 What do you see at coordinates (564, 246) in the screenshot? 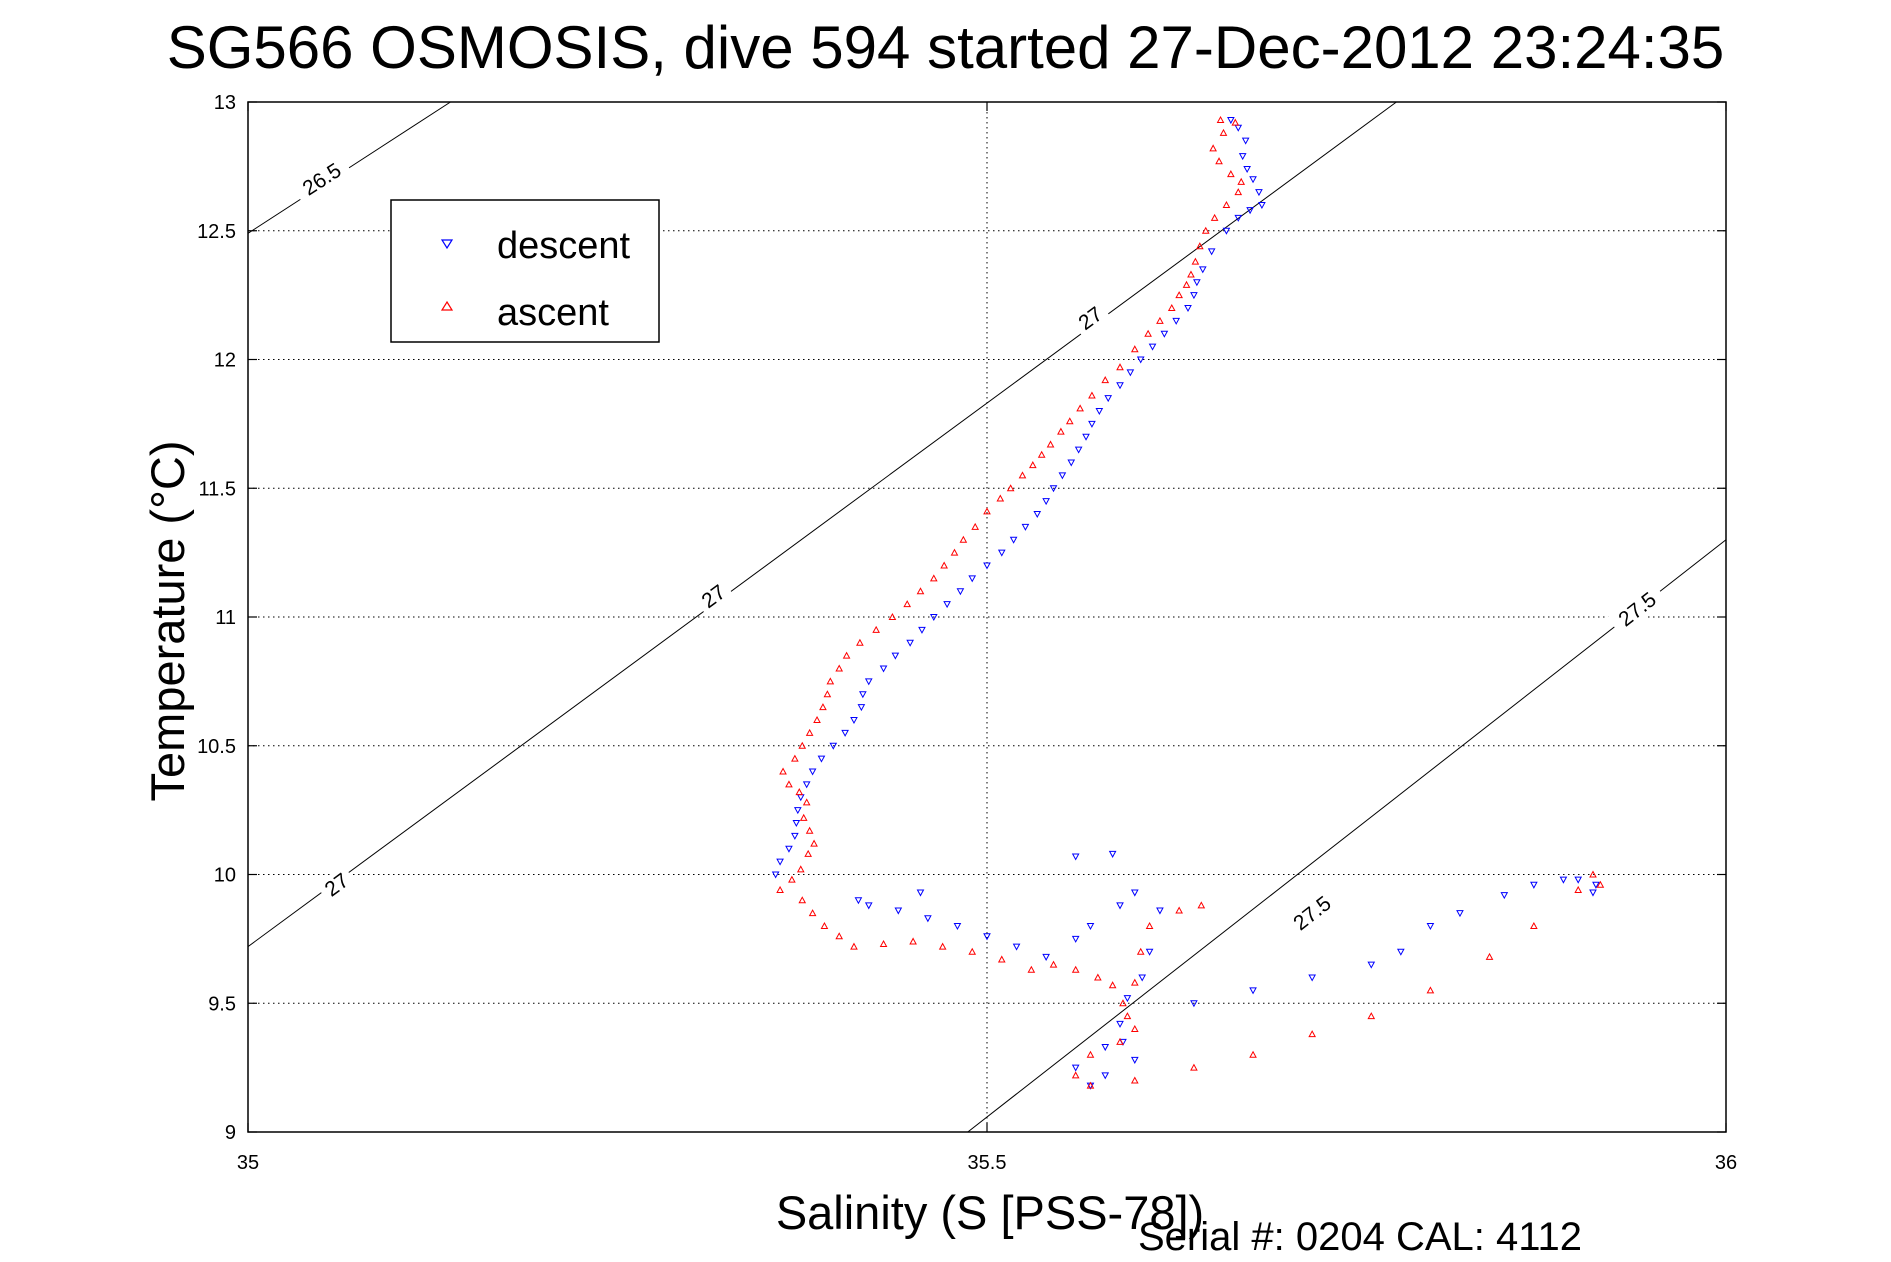
I see `legend-label-descent: descent` at bounding box center [564, 246].